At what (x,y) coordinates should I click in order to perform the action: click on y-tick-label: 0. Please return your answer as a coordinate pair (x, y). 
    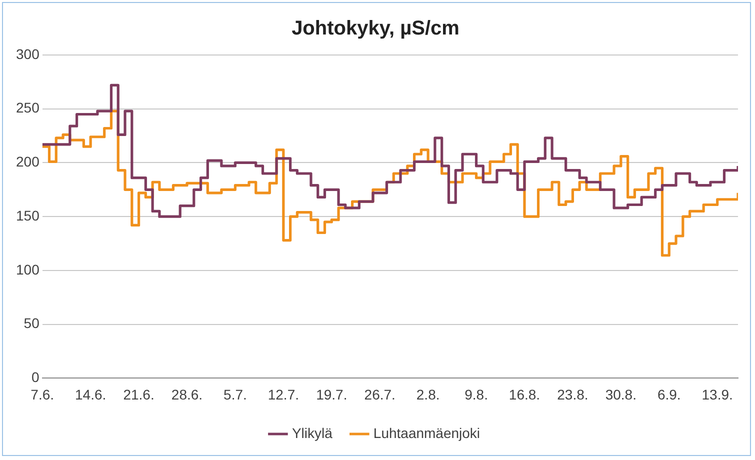
    Looking at the image, I should click on (36, 377).